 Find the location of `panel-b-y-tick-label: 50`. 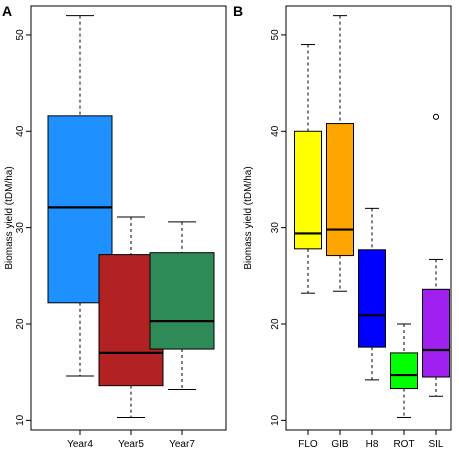

panel-b-y-tick-label: 50 is located at coordinates (275, 35).